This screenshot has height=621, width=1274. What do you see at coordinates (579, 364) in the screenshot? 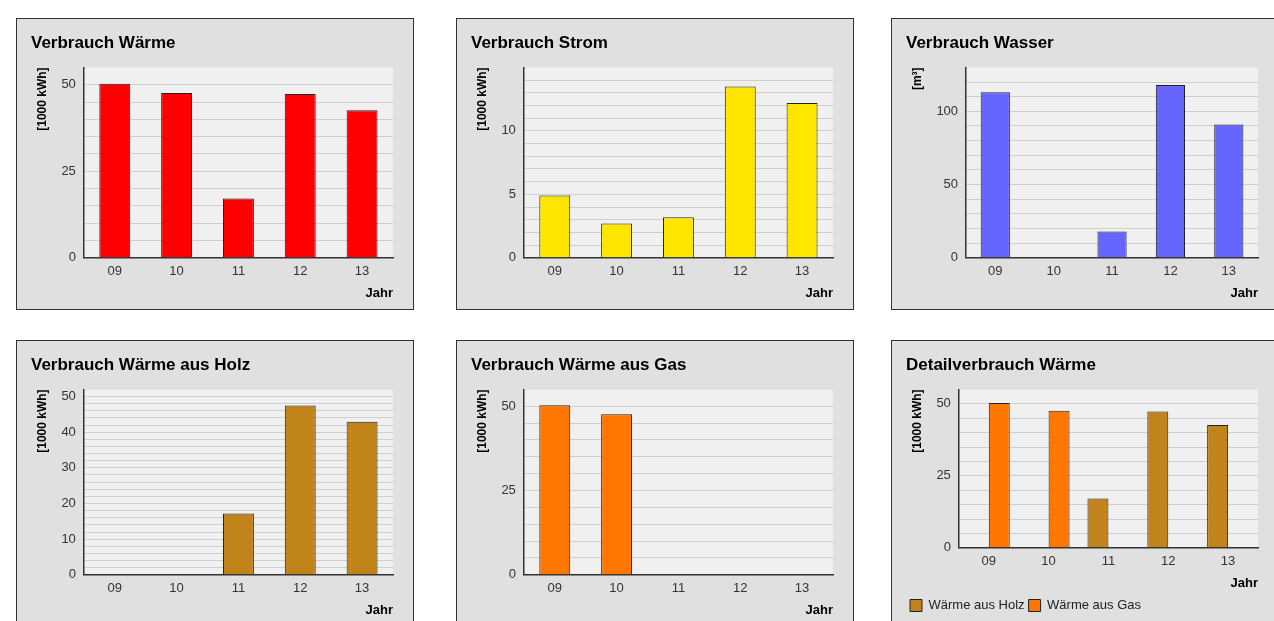
I see `chart-title: Verbrauch Wärme aus Gas` at bounding box center [579, 364].